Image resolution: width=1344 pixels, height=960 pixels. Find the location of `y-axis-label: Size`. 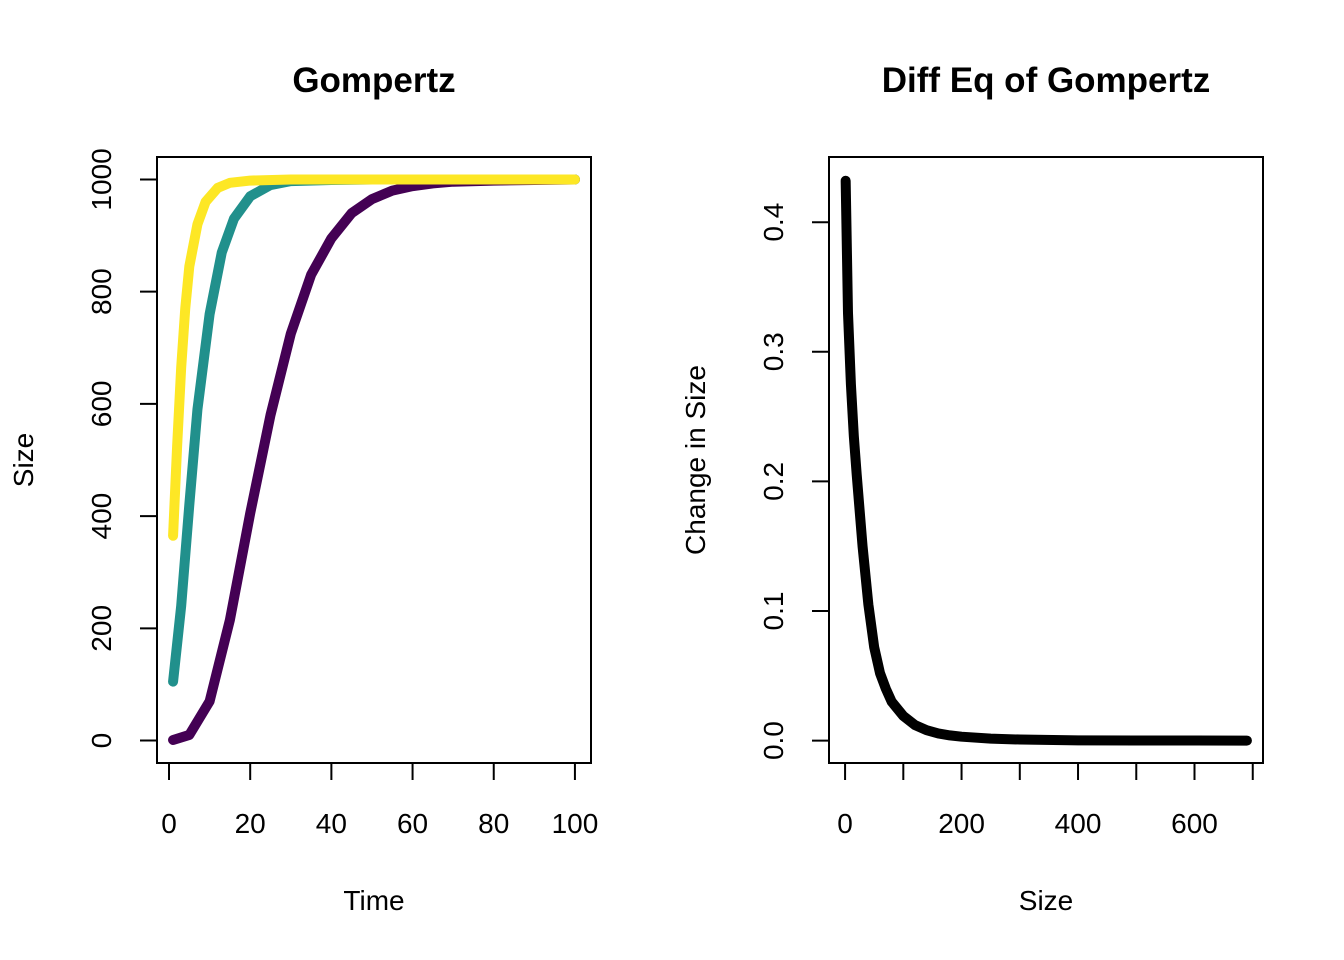

y-axis-label: Size is located at coordinates (23, 460).